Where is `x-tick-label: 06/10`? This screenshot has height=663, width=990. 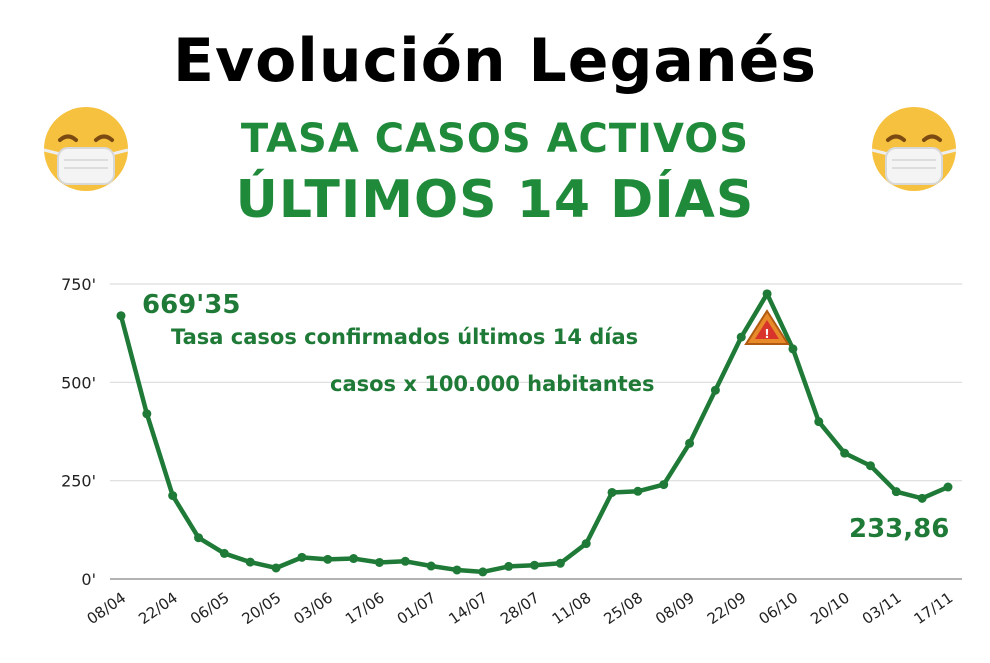
x-tick-label: 06/10 is located at coordinates (778, 609).